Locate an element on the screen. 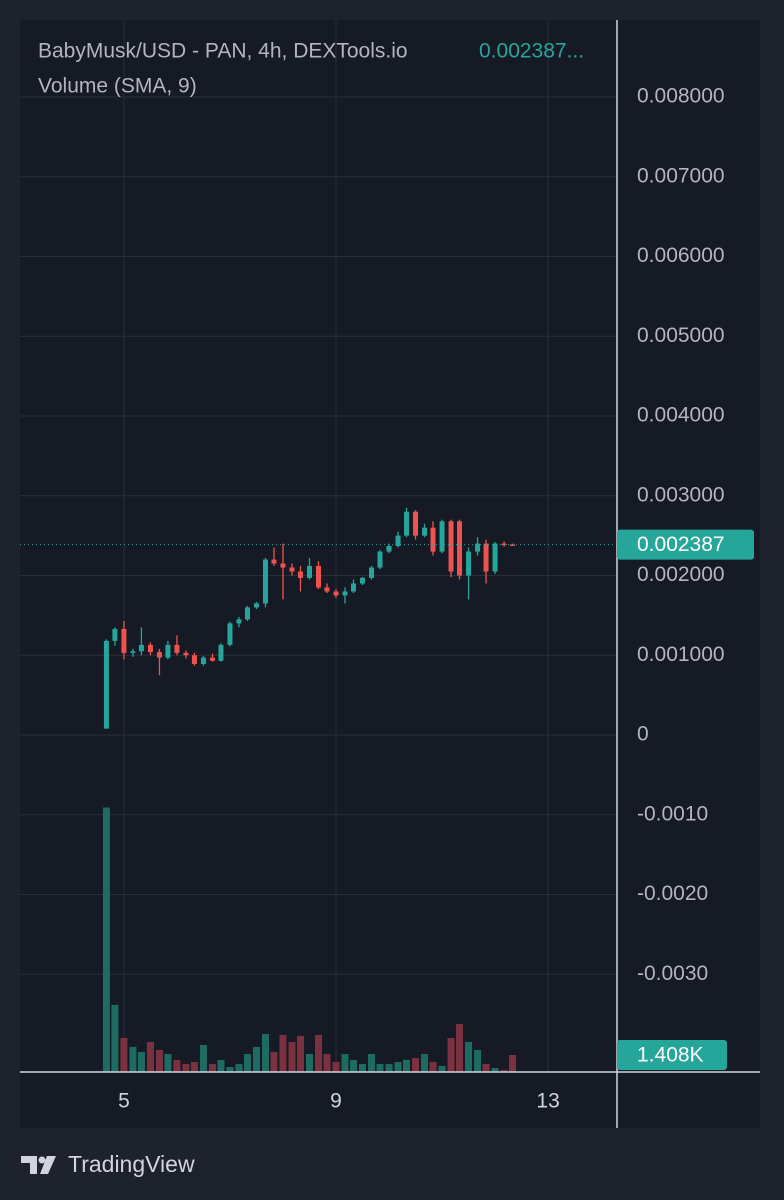  x-tick-label: 9 is located at coordinates (336, 1101).